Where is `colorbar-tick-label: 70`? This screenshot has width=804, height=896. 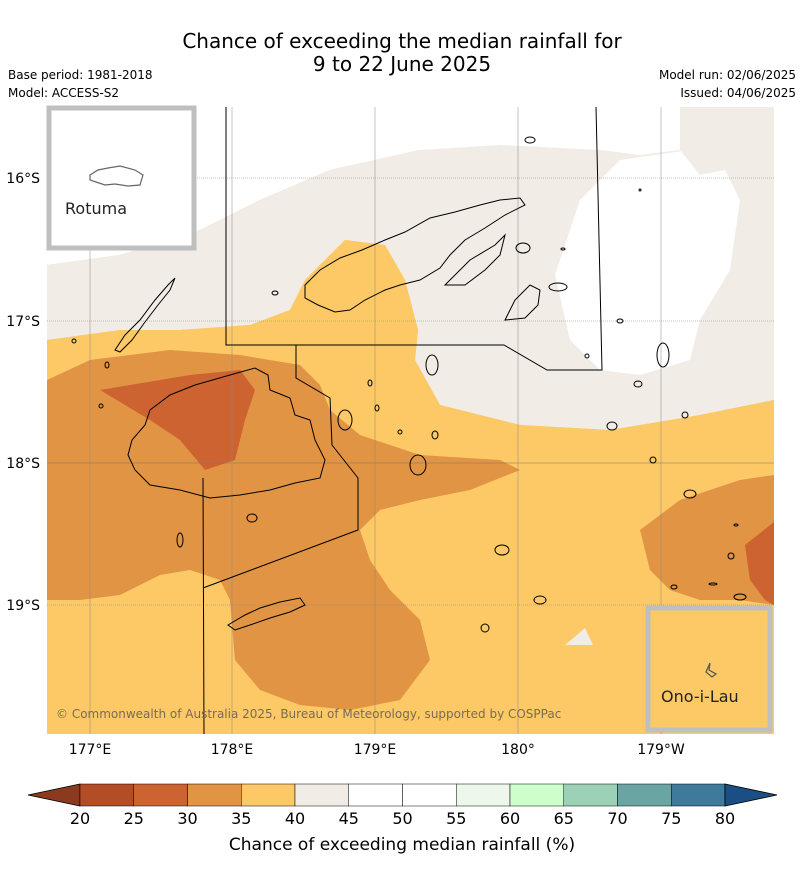
colorbar-tick-label: 70 is located at coordinates (617, 818).